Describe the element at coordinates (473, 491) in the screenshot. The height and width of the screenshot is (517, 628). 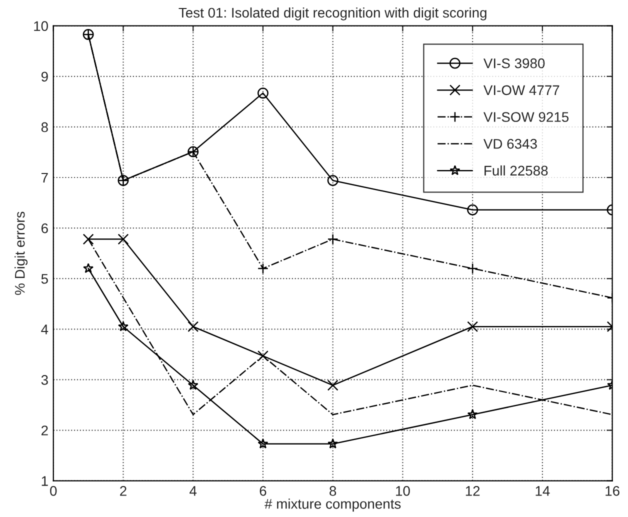
I see `x-tick-label: 12` at that location.